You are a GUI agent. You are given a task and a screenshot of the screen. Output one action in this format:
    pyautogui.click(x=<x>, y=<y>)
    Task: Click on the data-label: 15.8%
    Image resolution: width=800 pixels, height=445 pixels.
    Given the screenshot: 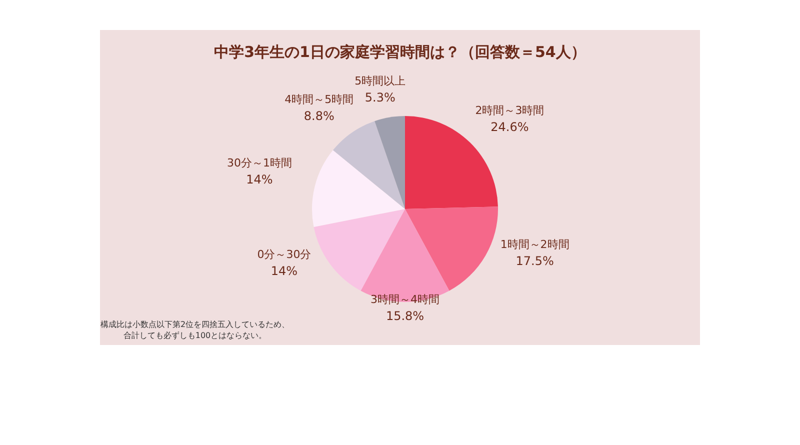 What is the action you would take?
    pyautogui.click(x=405, y=316)
    